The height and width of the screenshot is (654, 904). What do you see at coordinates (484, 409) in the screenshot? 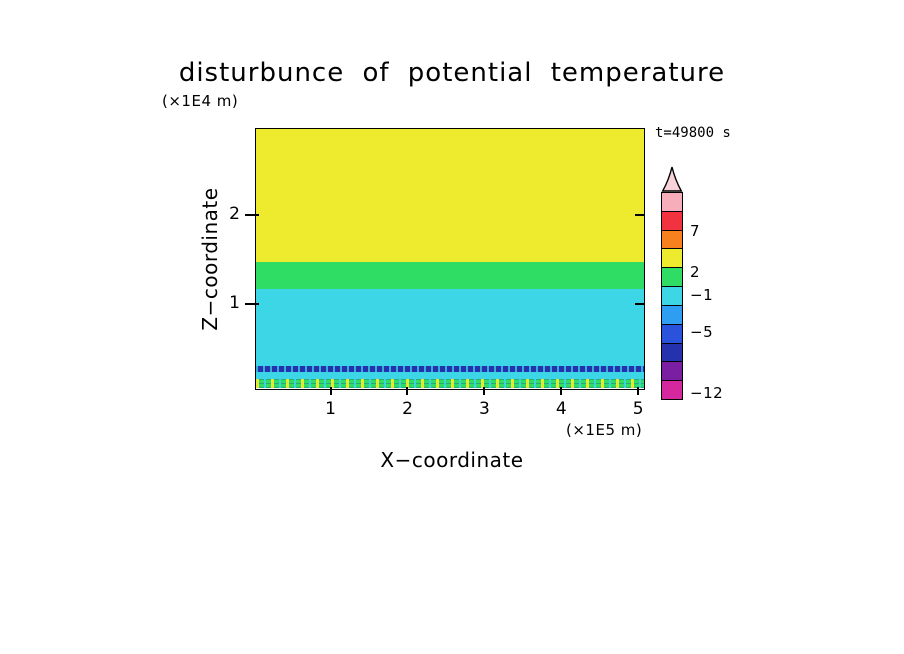
I see `x-tick-label: 3` at bounding box center [484, 409].